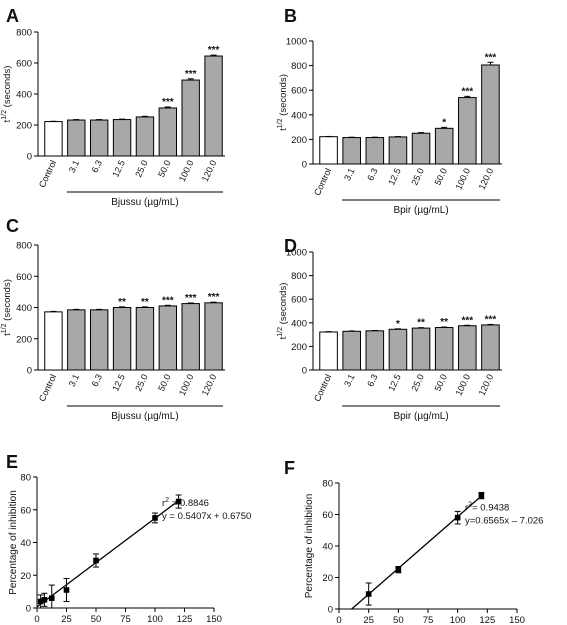 The height and width of the screenshot is (625, 567). Describe the element at coordinates (7, 88) in the screenshot. I see `y-axis-label-unit: (seconds)` at that location.